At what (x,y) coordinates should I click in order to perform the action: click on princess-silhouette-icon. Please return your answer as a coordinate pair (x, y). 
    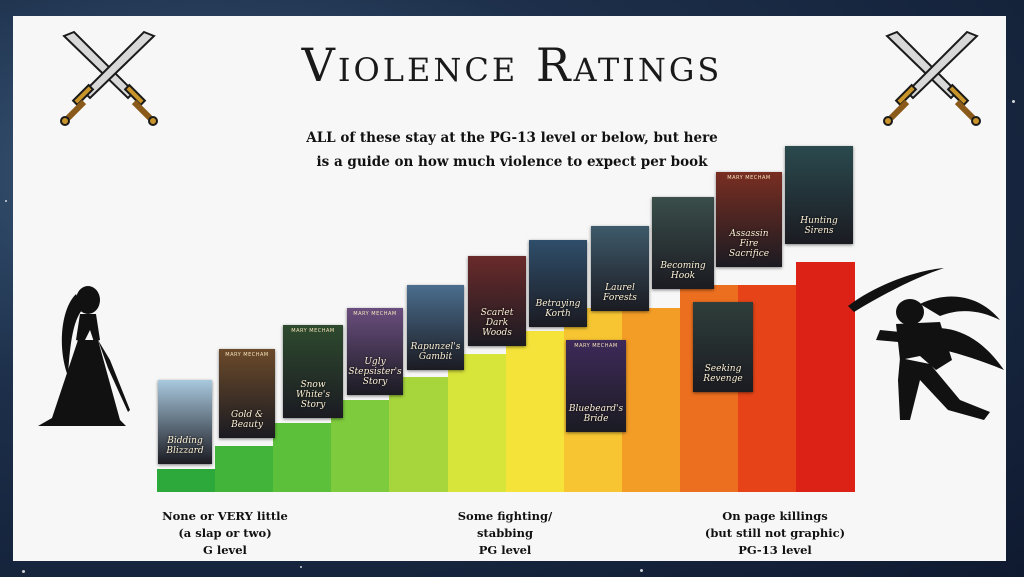
    Looking at the image, I should click on (84, 356).